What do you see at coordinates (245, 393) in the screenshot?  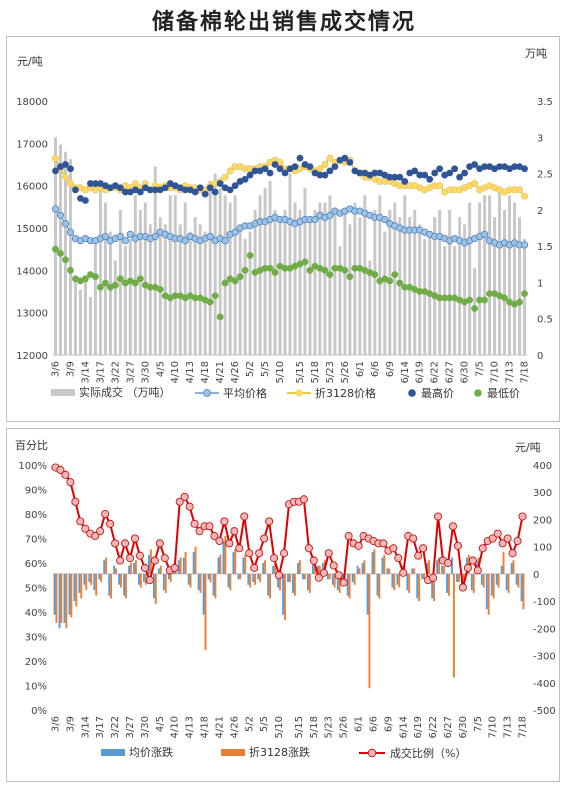 I see `legend-label-avg: 平均价格` at bounding box center [245, 393].